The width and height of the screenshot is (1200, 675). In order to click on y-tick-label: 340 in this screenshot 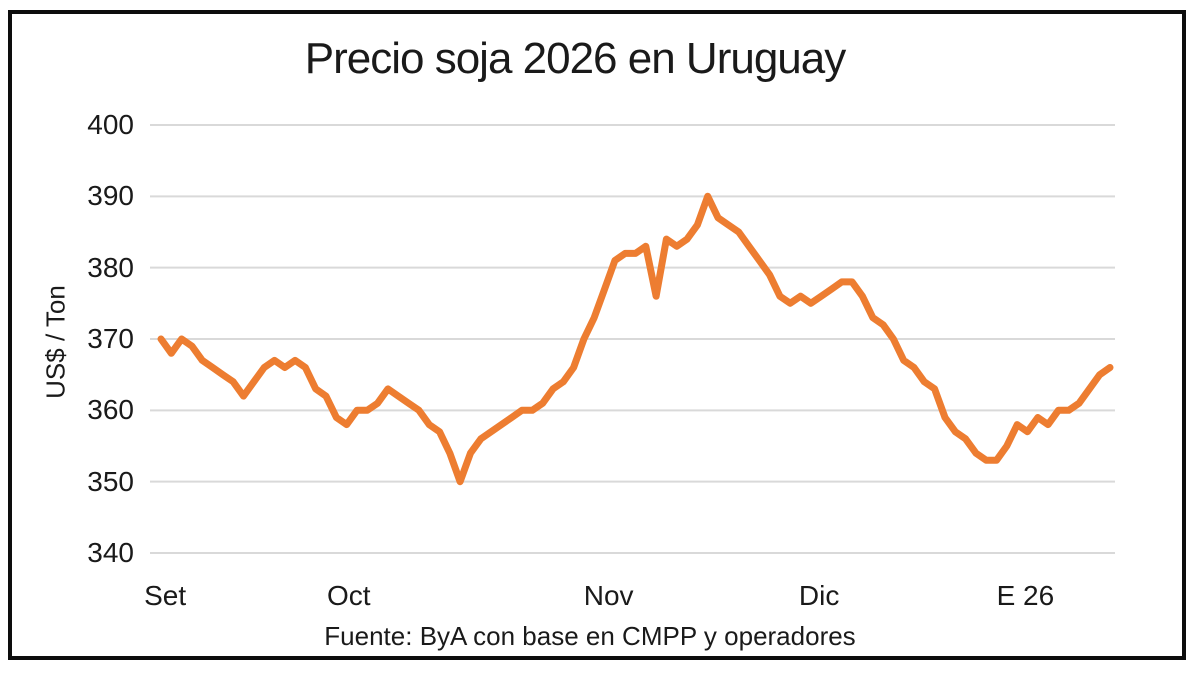, I will do `click(110, 552)`.